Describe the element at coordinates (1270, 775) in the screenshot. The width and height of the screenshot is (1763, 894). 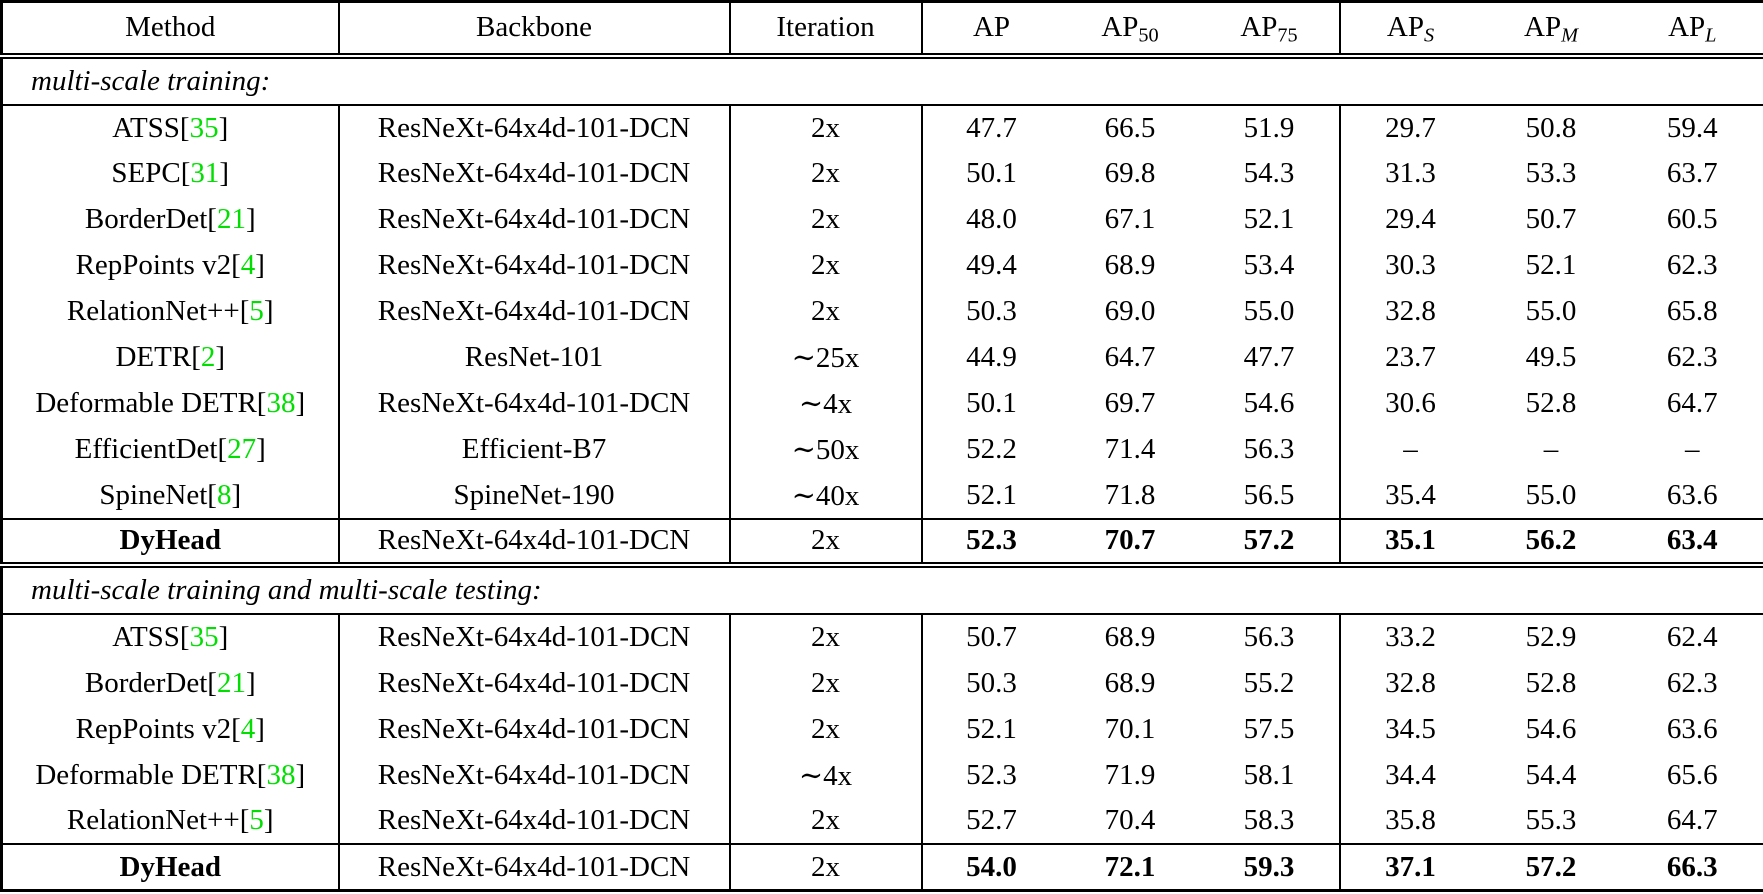
I see `cell-ap75: 58.1` at that location.